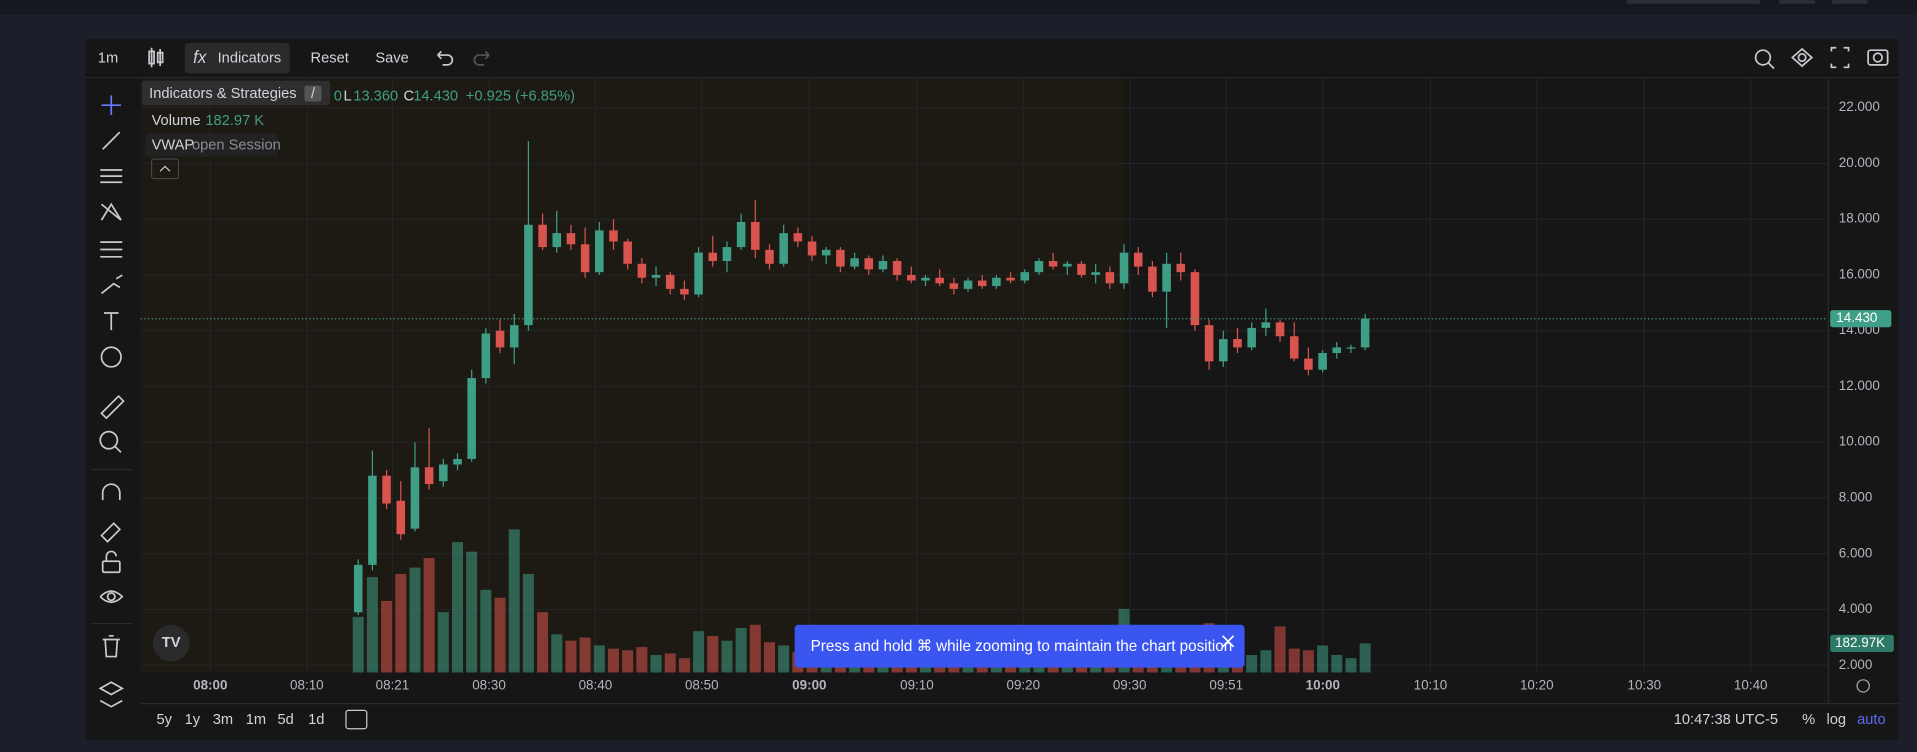 This screenshot has height=752, width=1917. Describe the element at coordinates (809, 684) in the screenshot. I see `x-tick-label: 09:00` at that location.